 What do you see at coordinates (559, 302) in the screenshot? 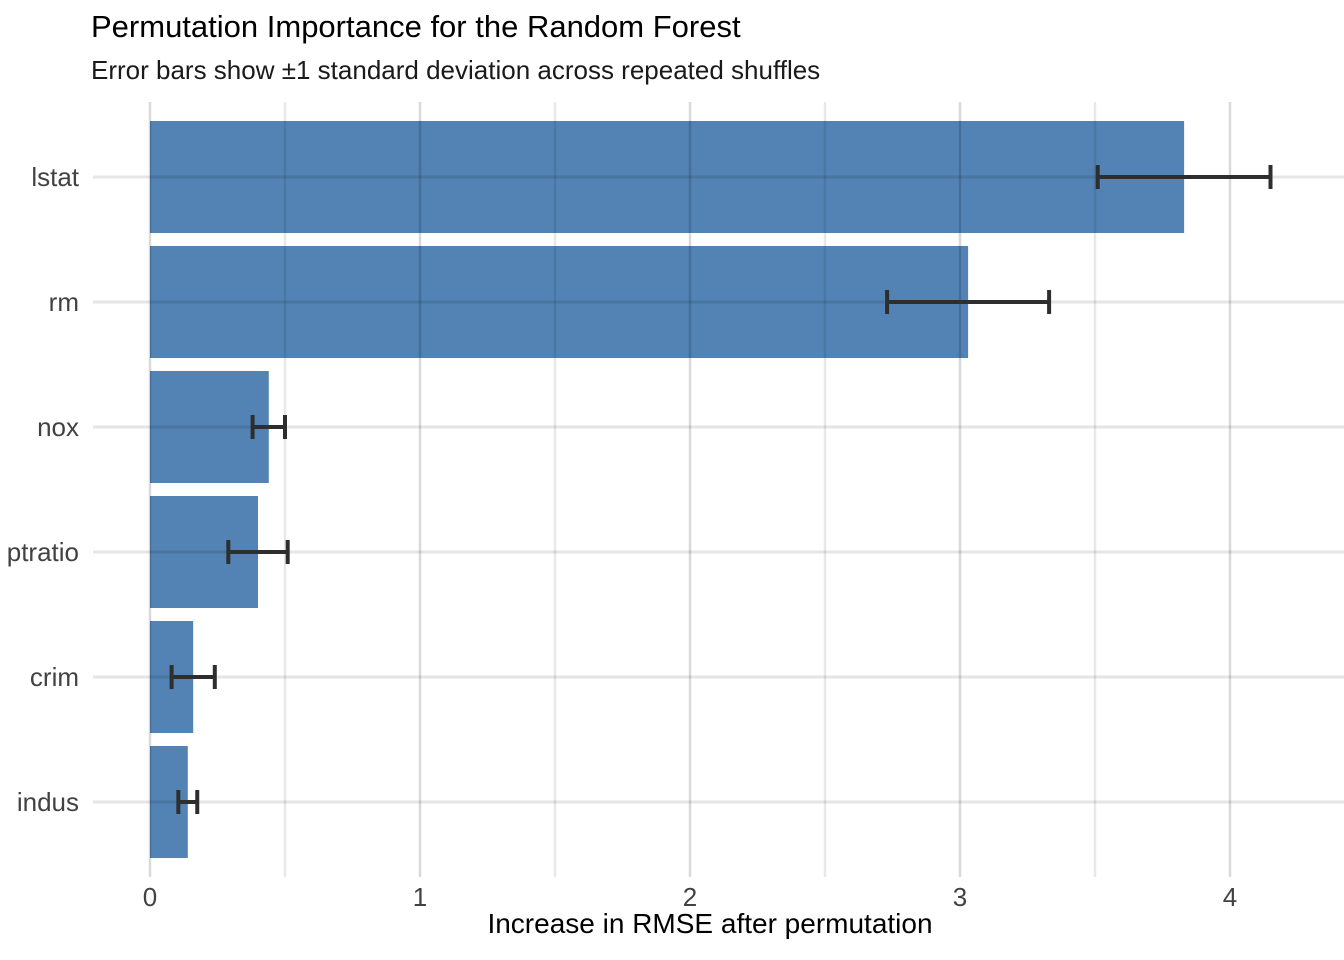
I see `bar-rm` at bounding box center [559, 302].